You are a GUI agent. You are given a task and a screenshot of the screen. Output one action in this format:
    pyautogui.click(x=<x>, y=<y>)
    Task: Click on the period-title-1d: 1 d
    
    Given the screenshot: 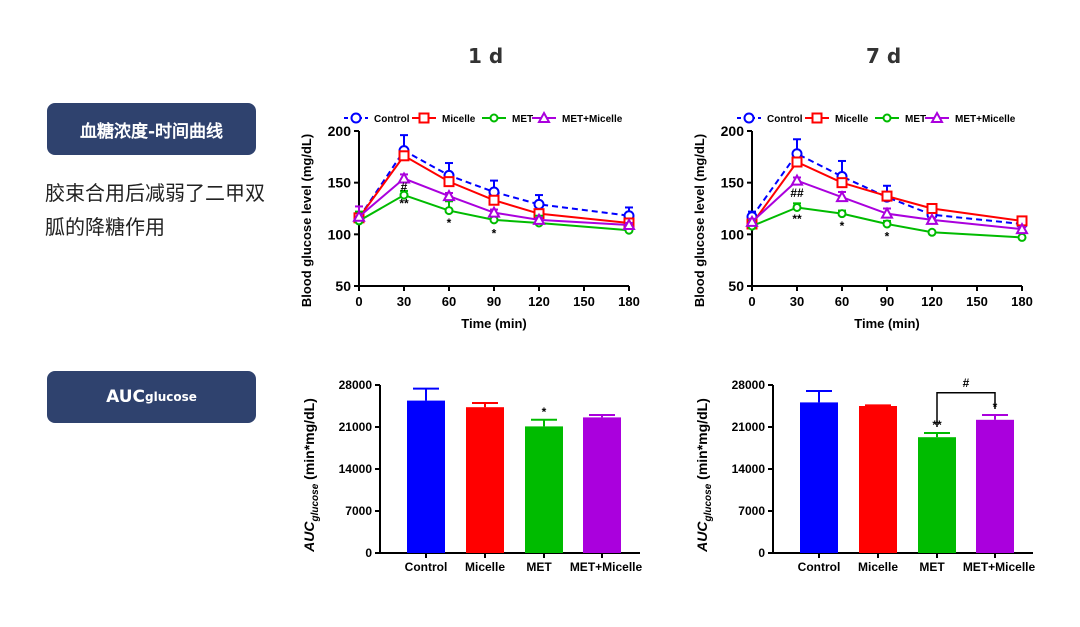 What is the action you would take?
    pyautogui.click(x=486, y=56)
    